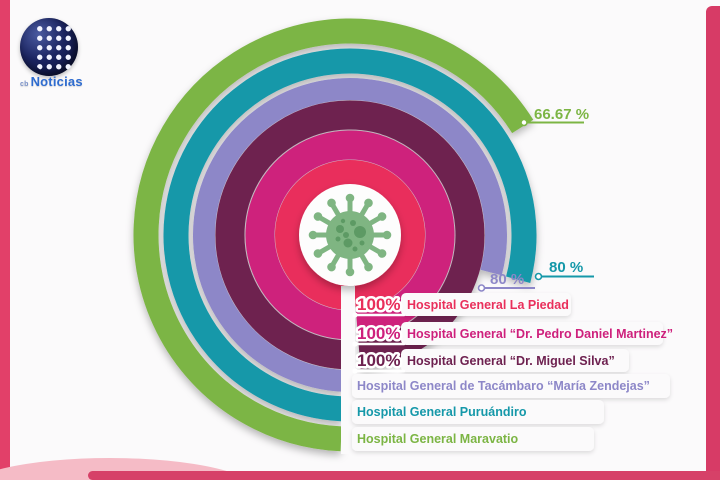  I want to click on ring-start-gap, so click(348, 370).